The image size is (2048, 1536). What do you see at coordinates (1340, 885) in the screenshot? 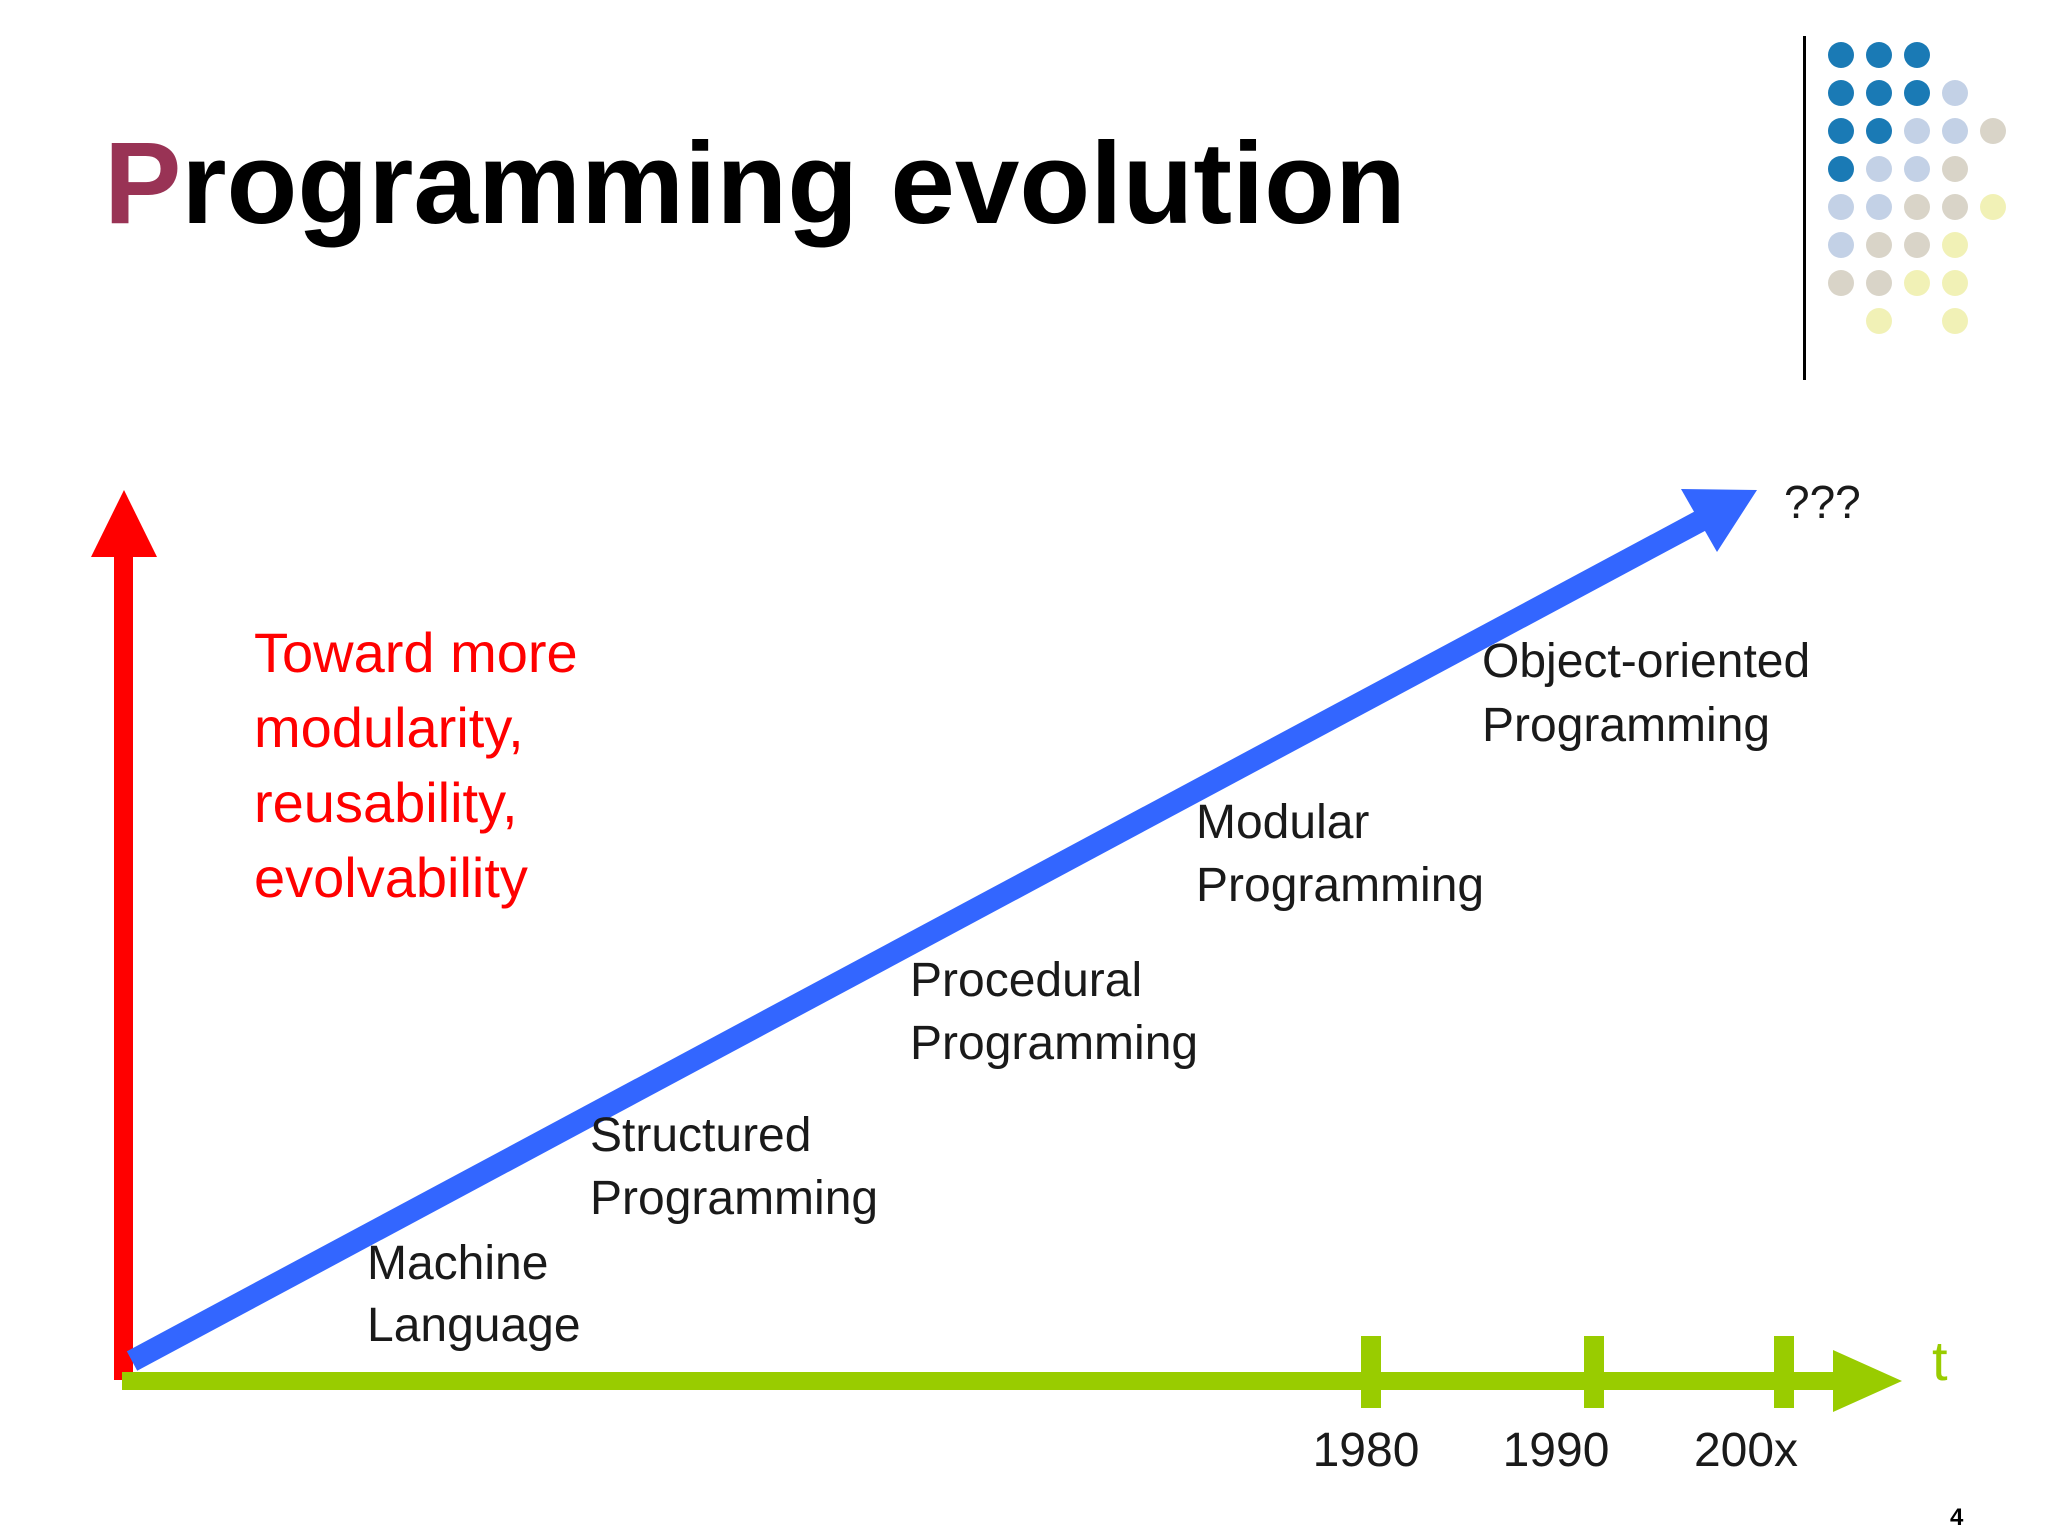
I see `stage-modular-line-2: Programming` at bounding box center [1340, 885].